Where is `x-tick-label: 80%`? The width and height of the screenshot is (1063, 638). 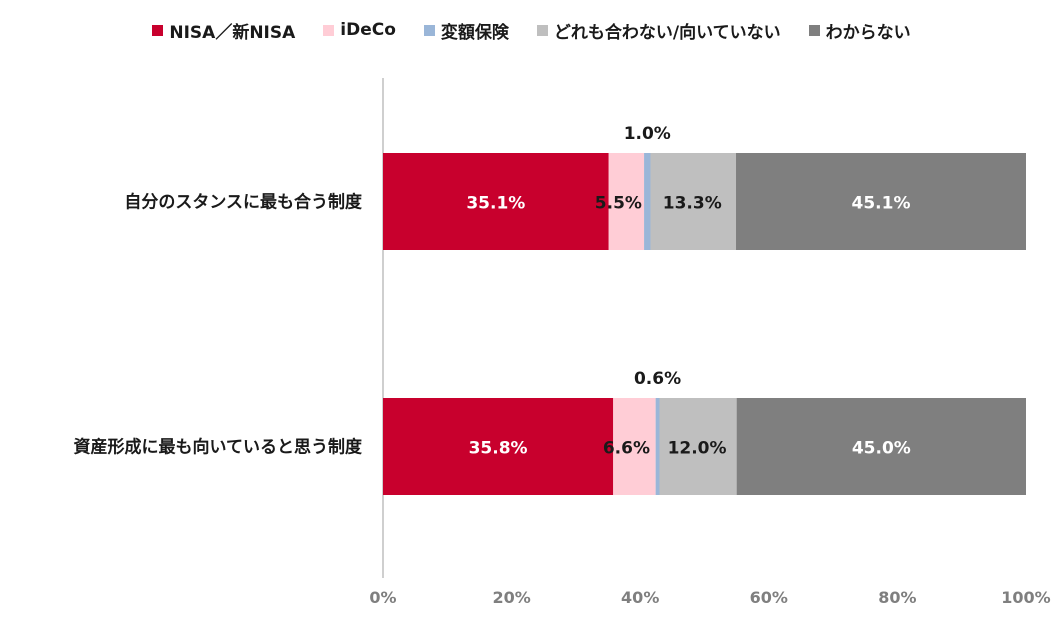 x-tick-label: 80% is located at coordinates (897, 597).